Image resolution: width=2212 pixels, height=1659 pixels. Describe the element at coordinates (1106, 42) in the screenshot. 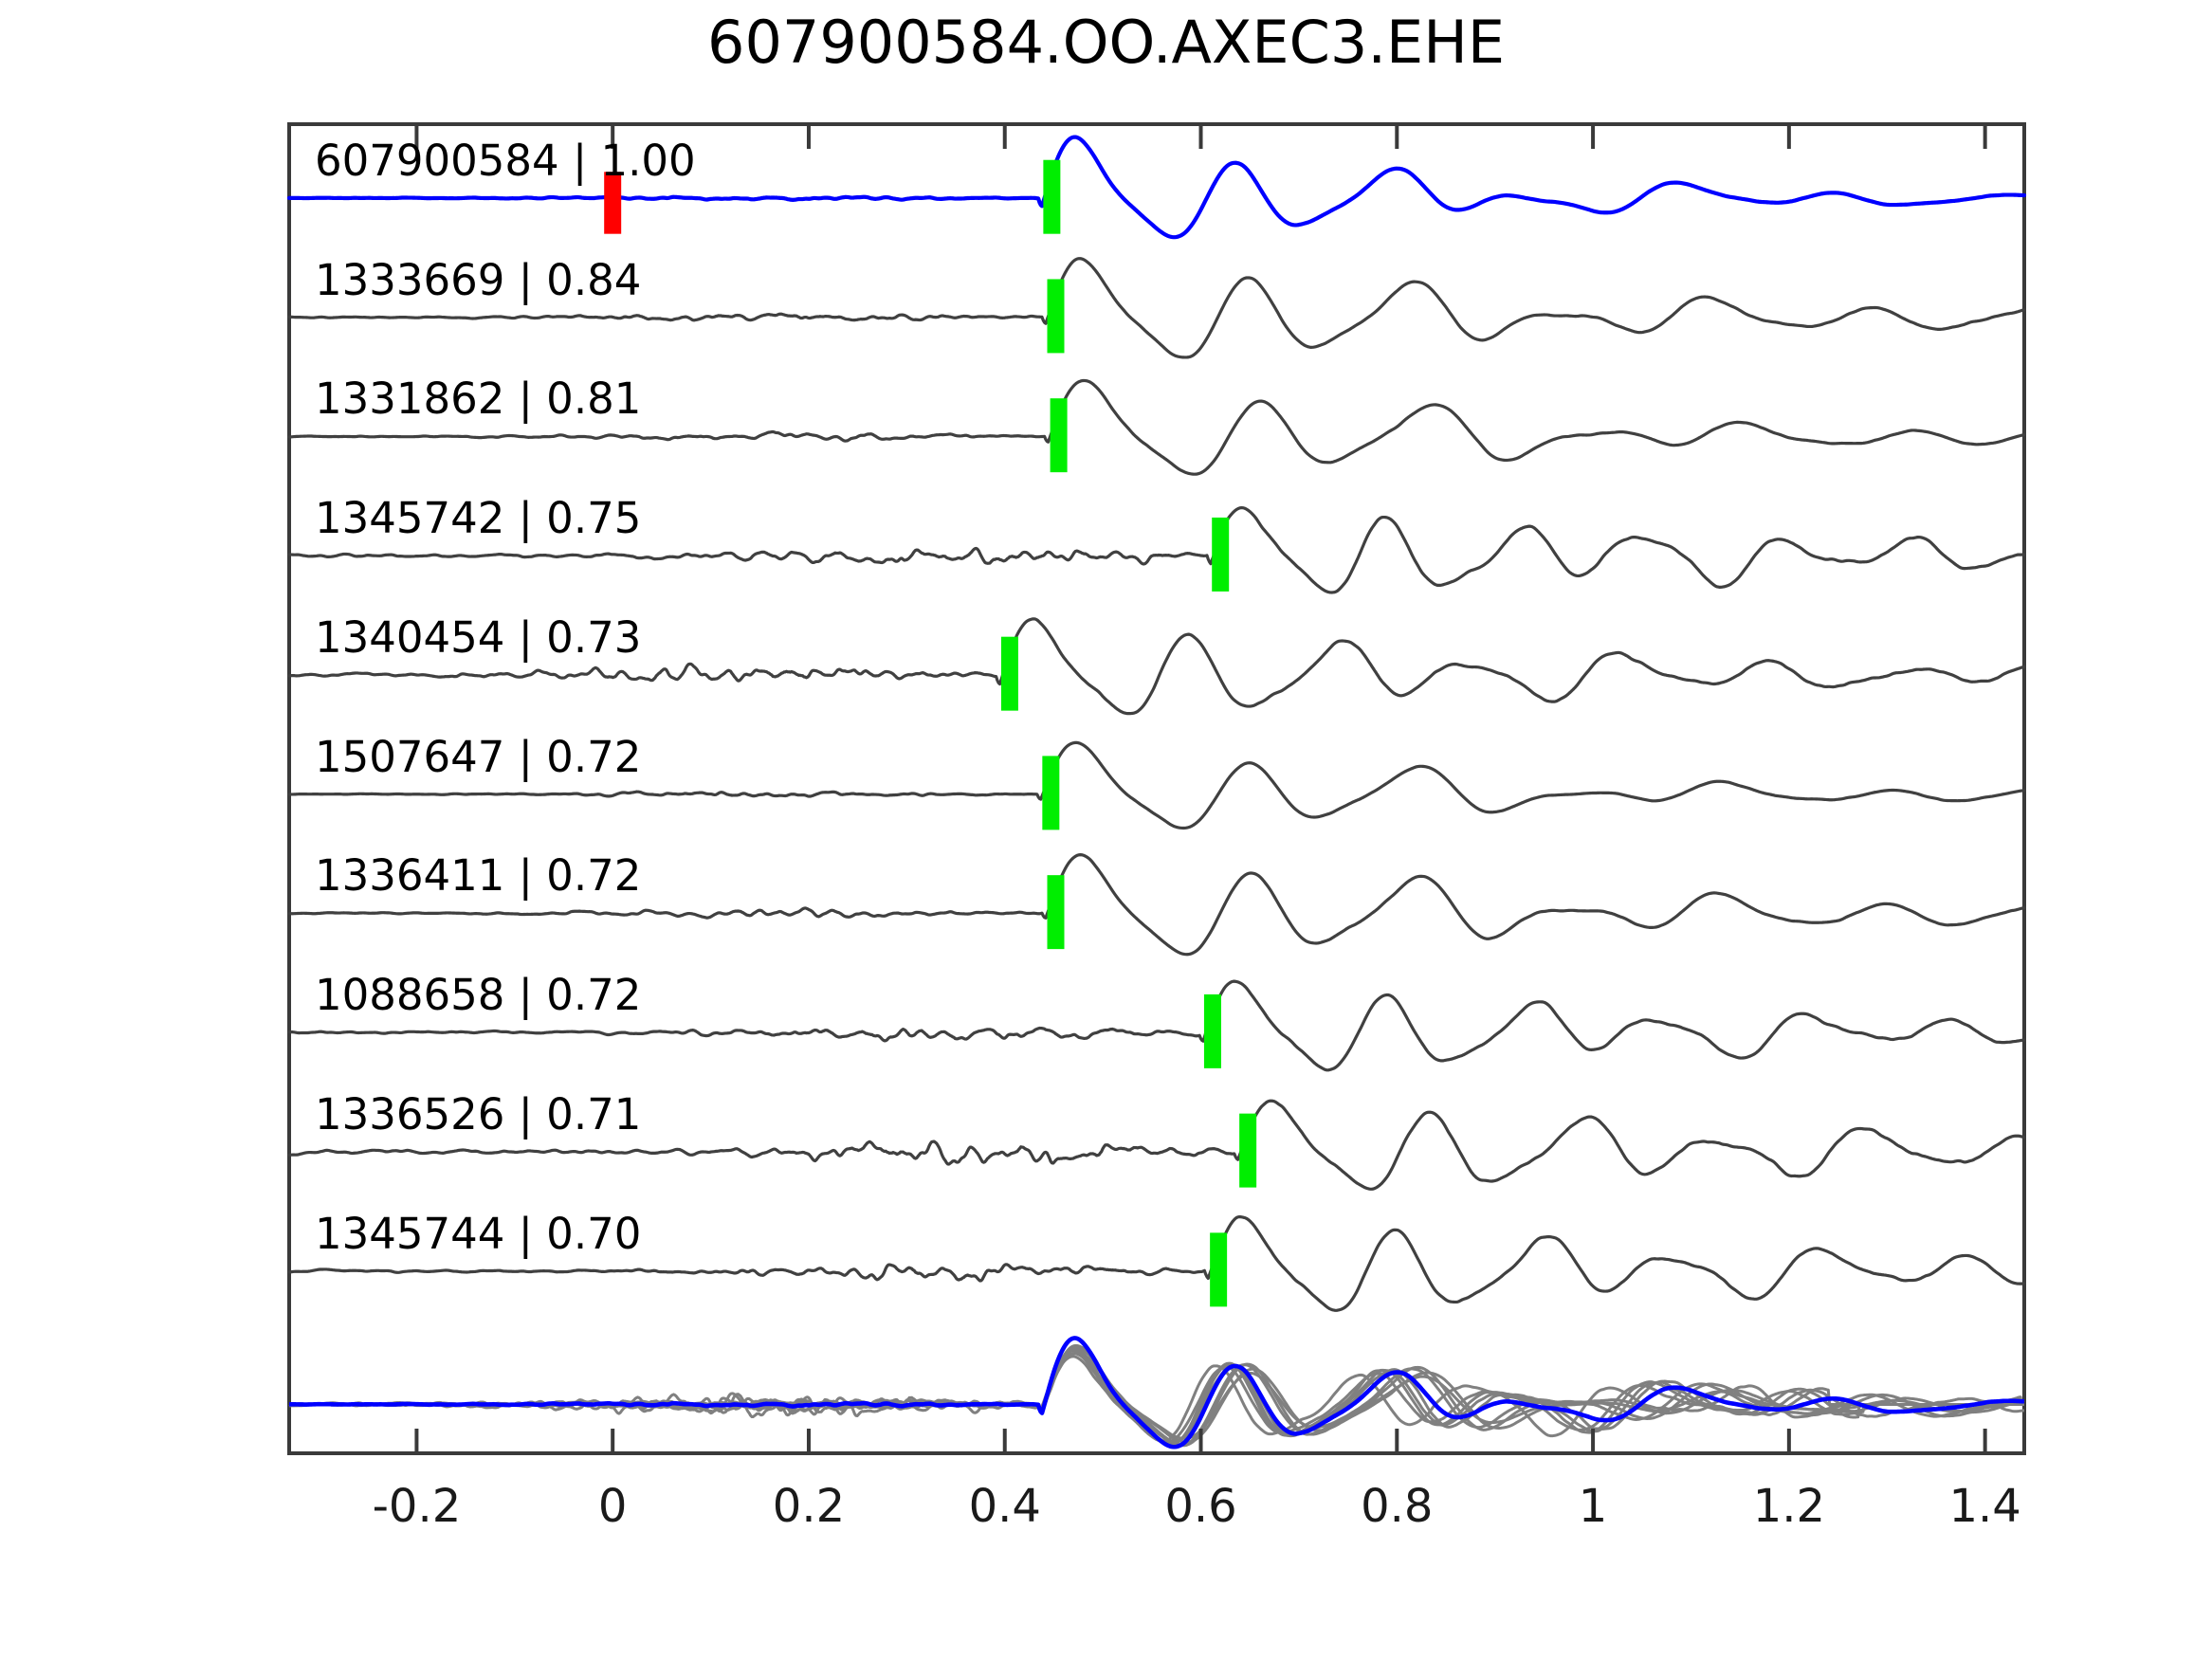

I see `page-title: 607900584.OO.AXEC3.EHE` at that location.